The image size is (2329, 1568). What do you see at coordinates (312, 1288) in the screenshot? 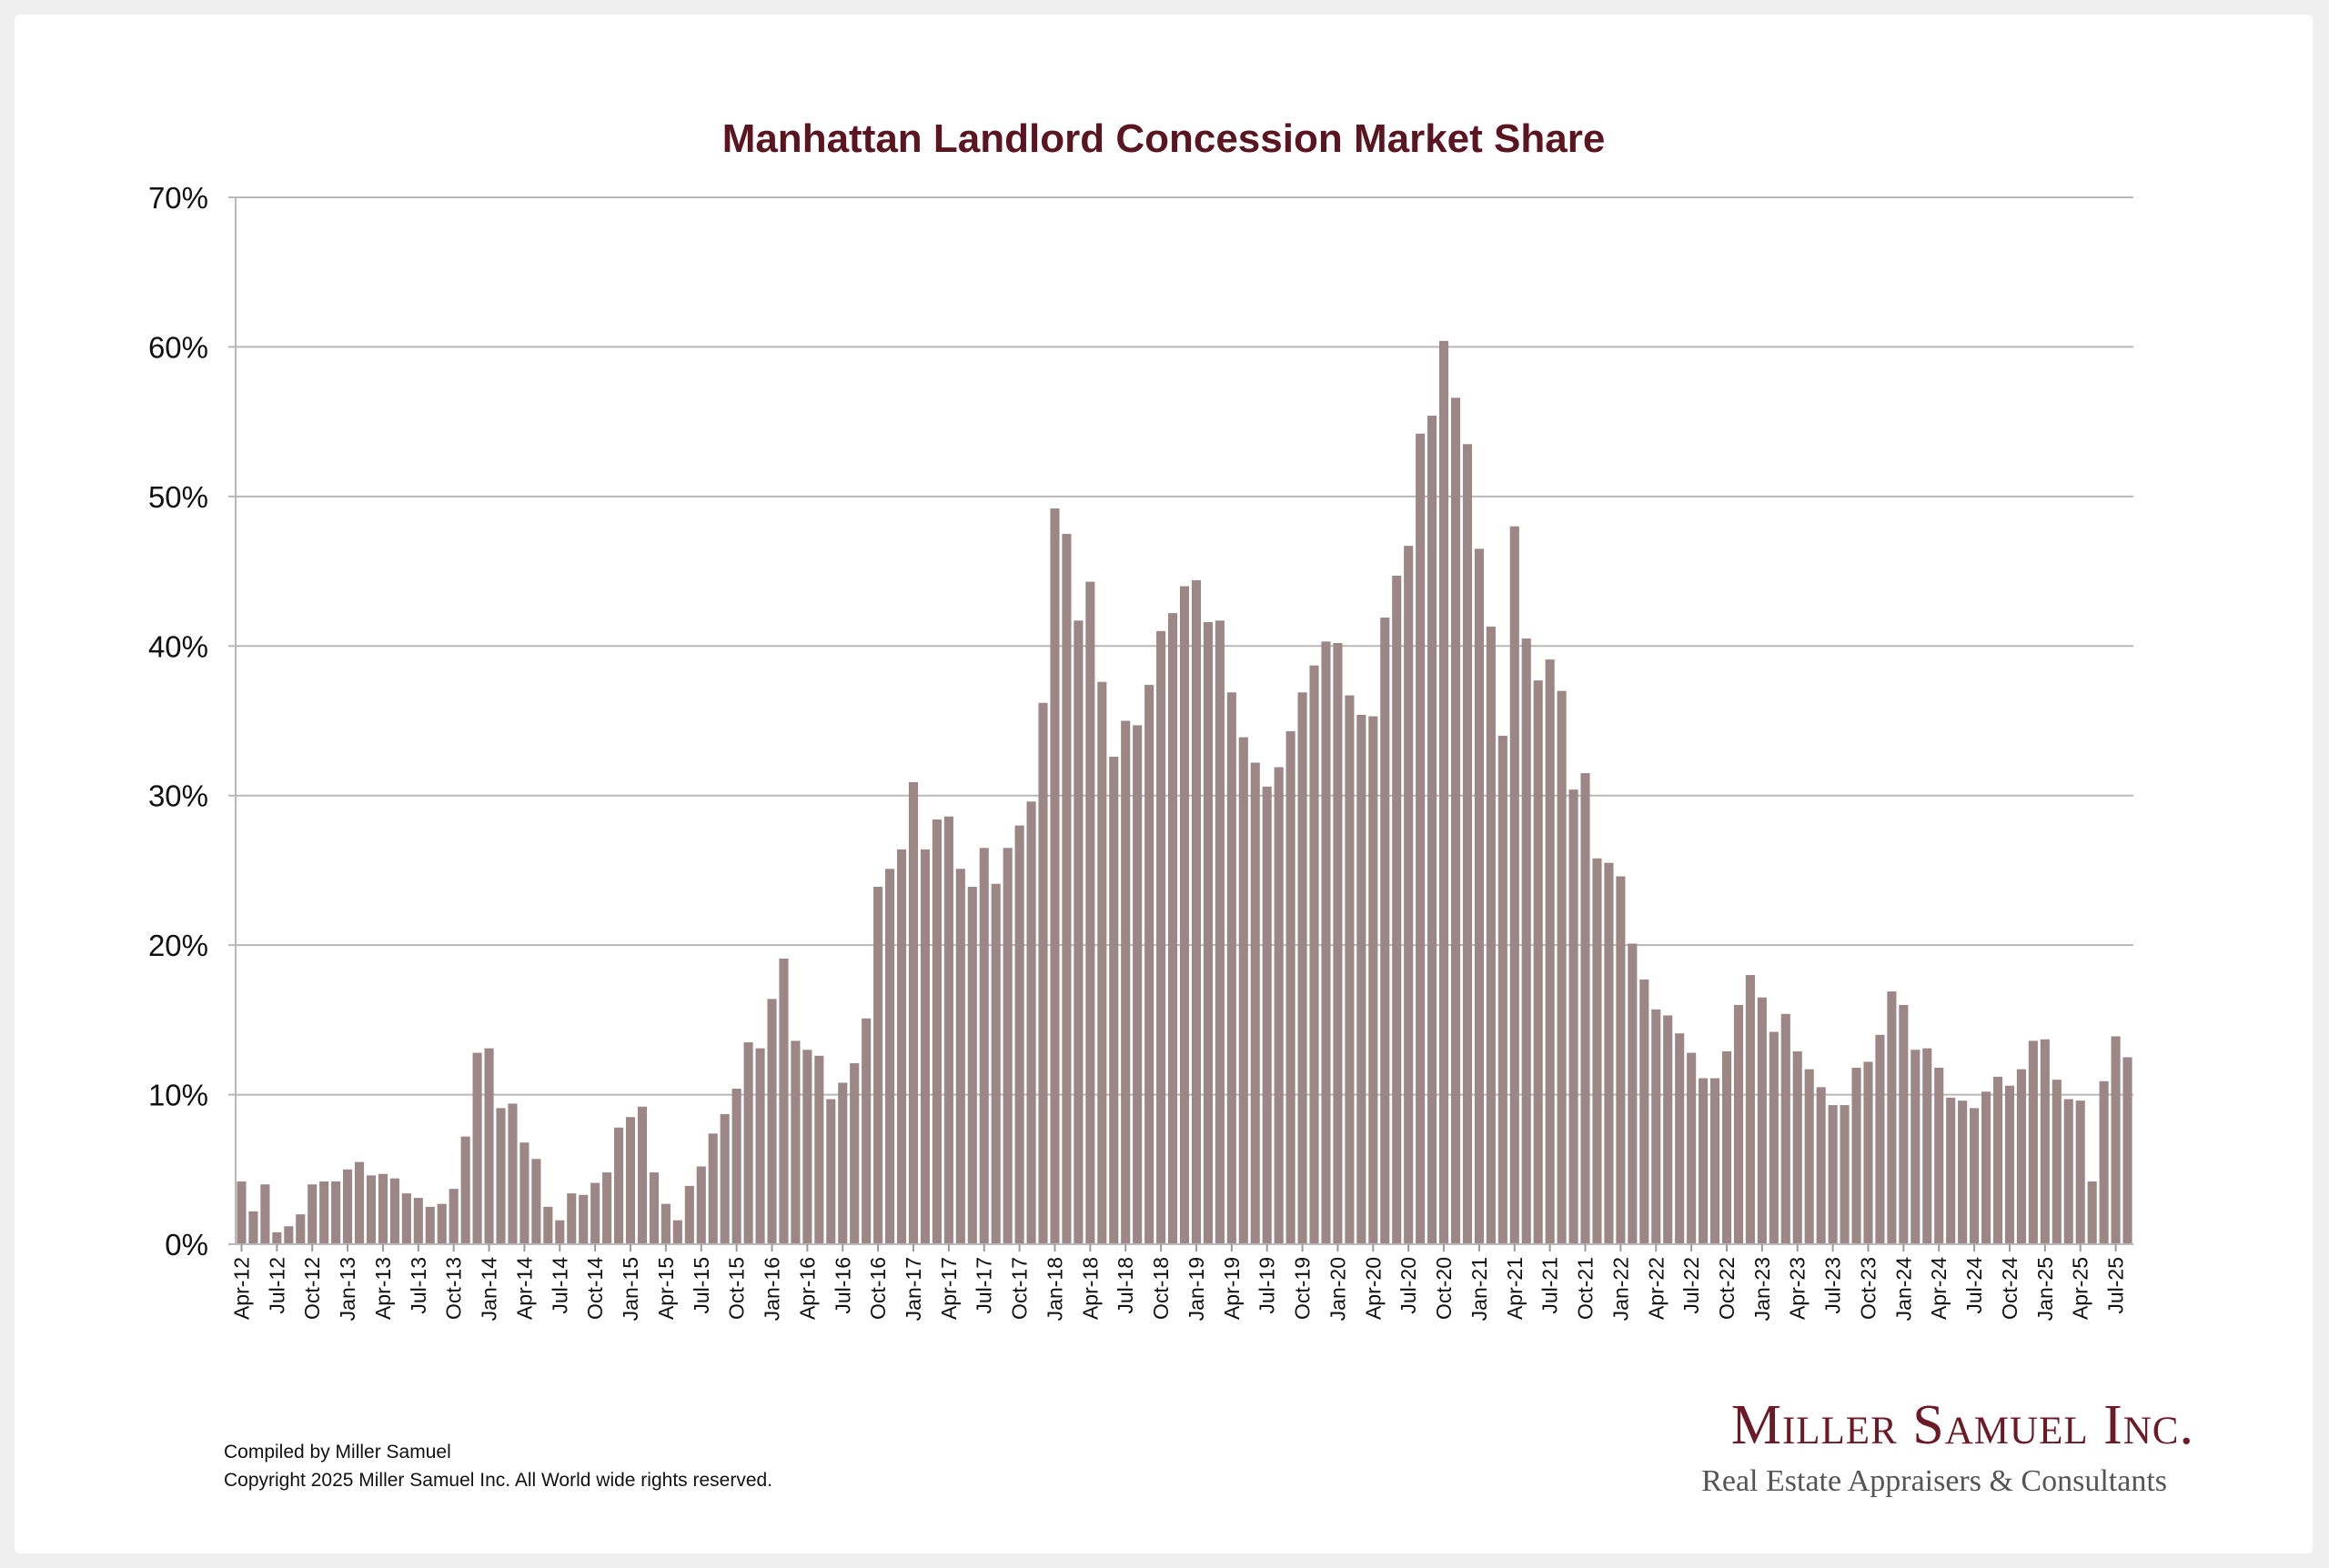
I see `x-tick-label: Oct-12` at bounding box center [312, 1288].